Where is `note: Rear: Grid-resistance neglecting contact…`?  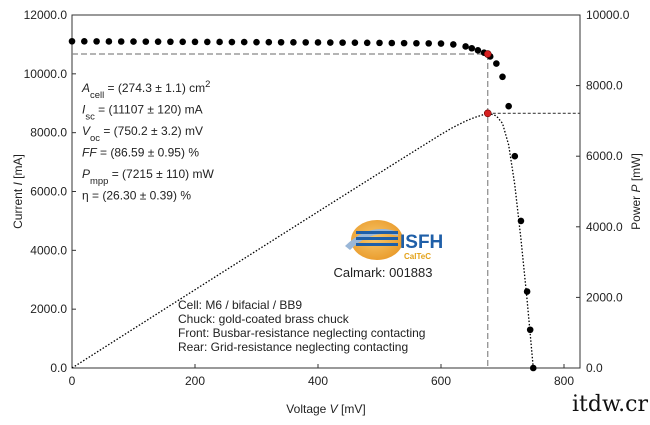 note: Rear: Grid-resistance neglecting contact… is located at coordinates (293, 347).